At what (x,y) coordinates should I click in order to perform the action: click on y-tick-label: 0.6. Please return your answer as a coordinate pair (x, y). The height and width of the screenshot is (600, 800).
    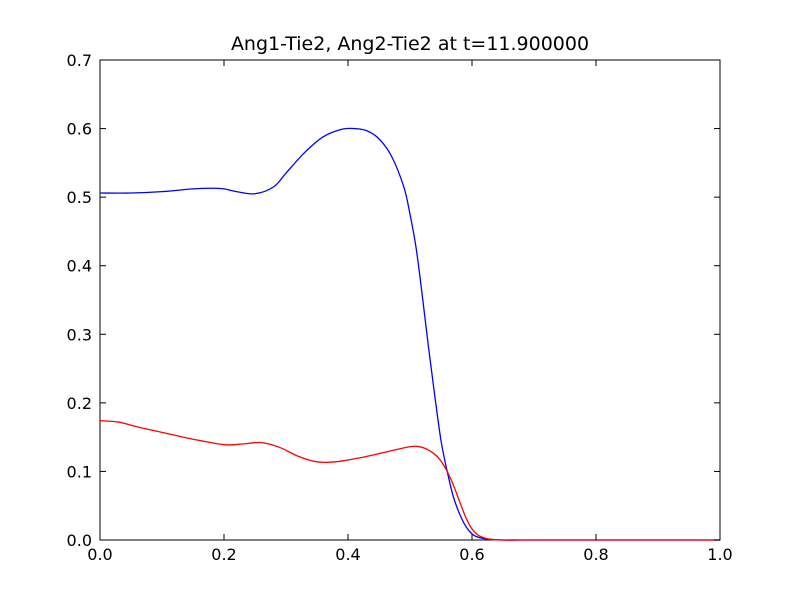
    Looking at the image, I should click on (79, 129).